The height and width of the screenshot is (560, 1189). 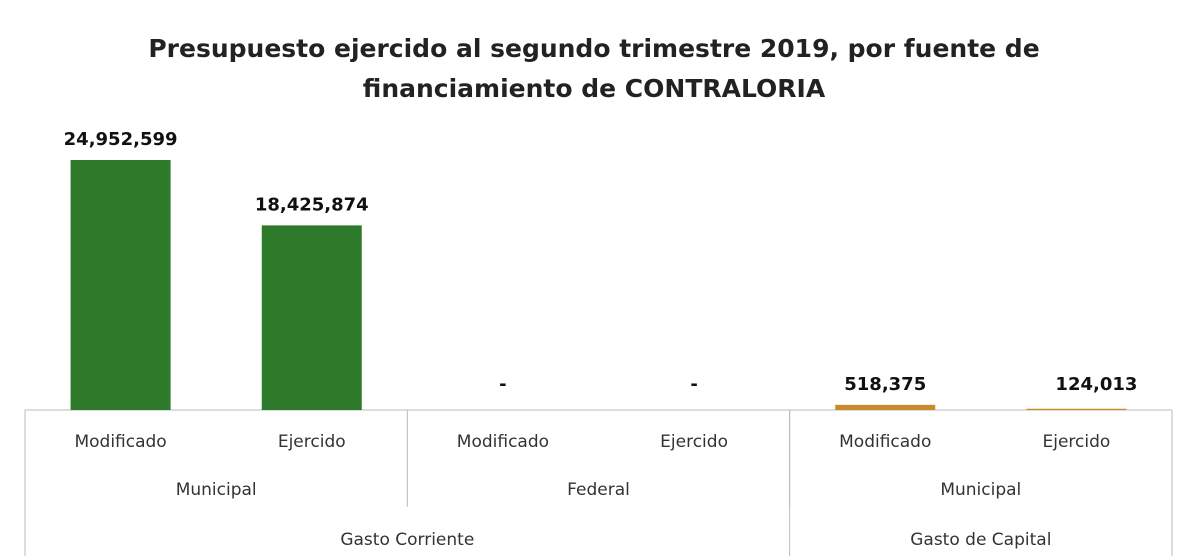 What do you see at coordinates (407, 540) in the screenshot?
I see `supergroup-label: Gasto Corriente` at bounding box center [407, 540].